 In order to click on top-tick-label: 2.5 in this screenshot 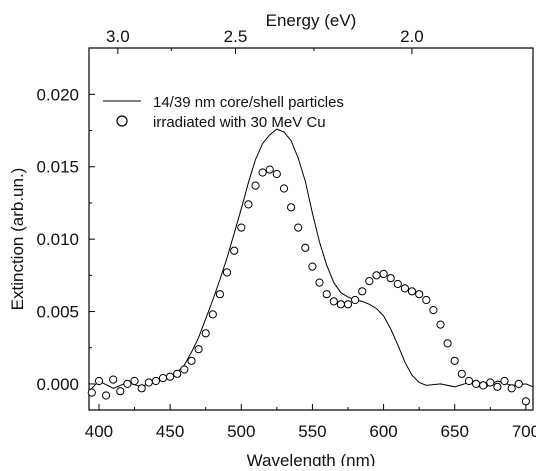, I will do `click(236, 36)`.